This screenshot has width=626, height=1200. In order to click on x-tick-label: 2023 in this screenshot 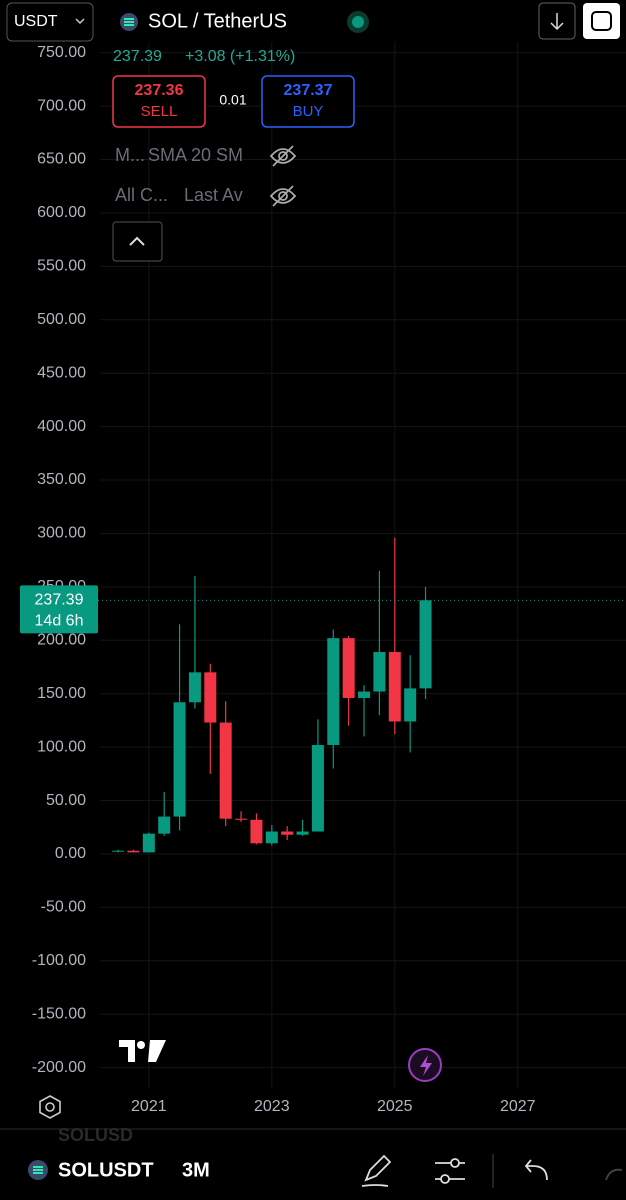, I will do `click(272, 1106)`.